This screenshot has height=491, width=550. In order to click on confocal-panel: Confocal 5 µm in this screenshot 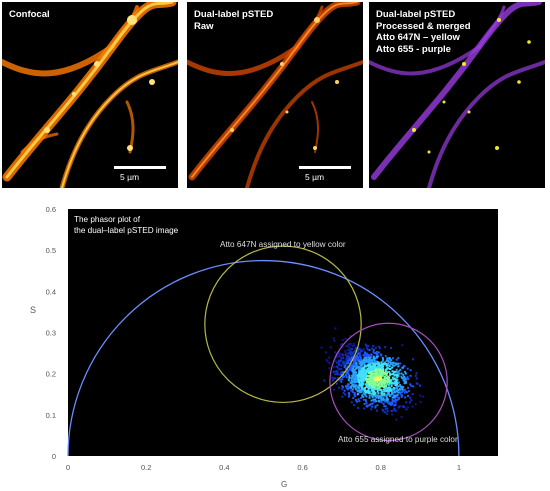, I will do `click(90, 95)`.